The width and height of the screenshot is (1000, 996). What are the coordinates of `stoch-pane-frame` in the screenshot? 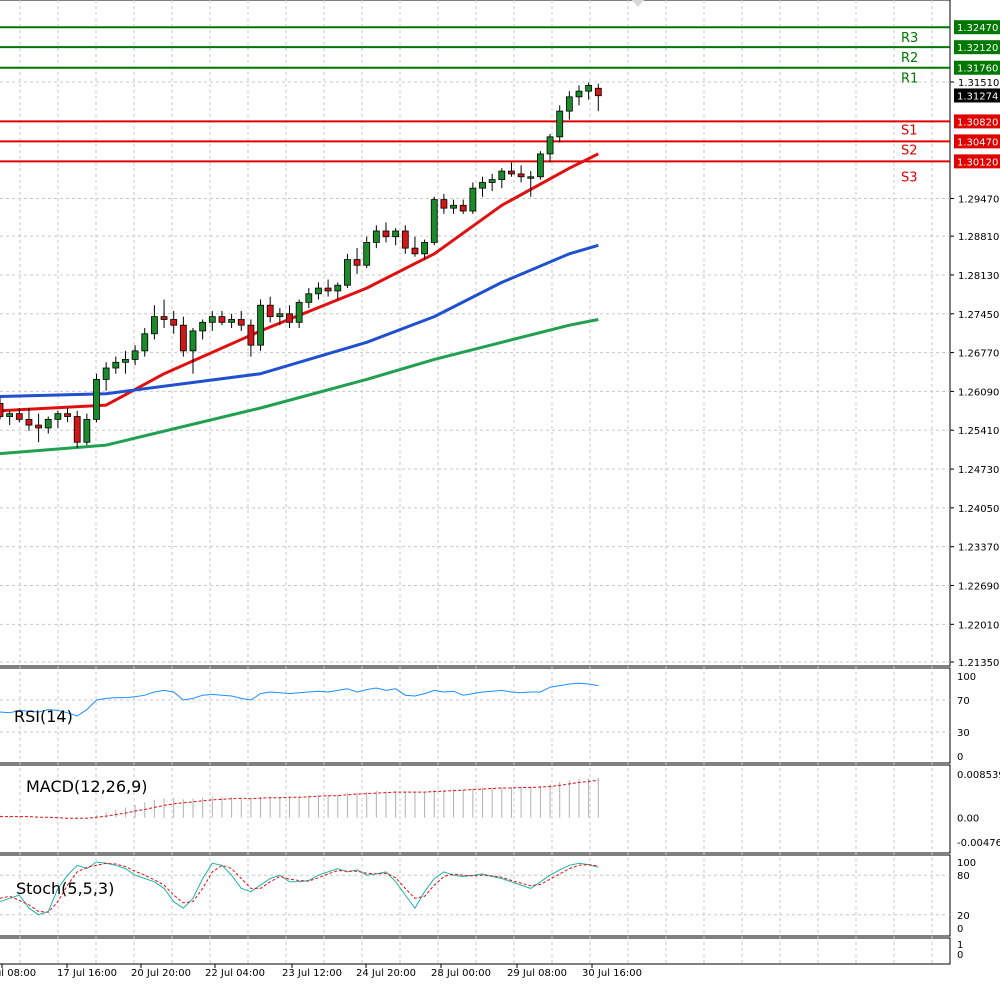 It's located at (475, 895).